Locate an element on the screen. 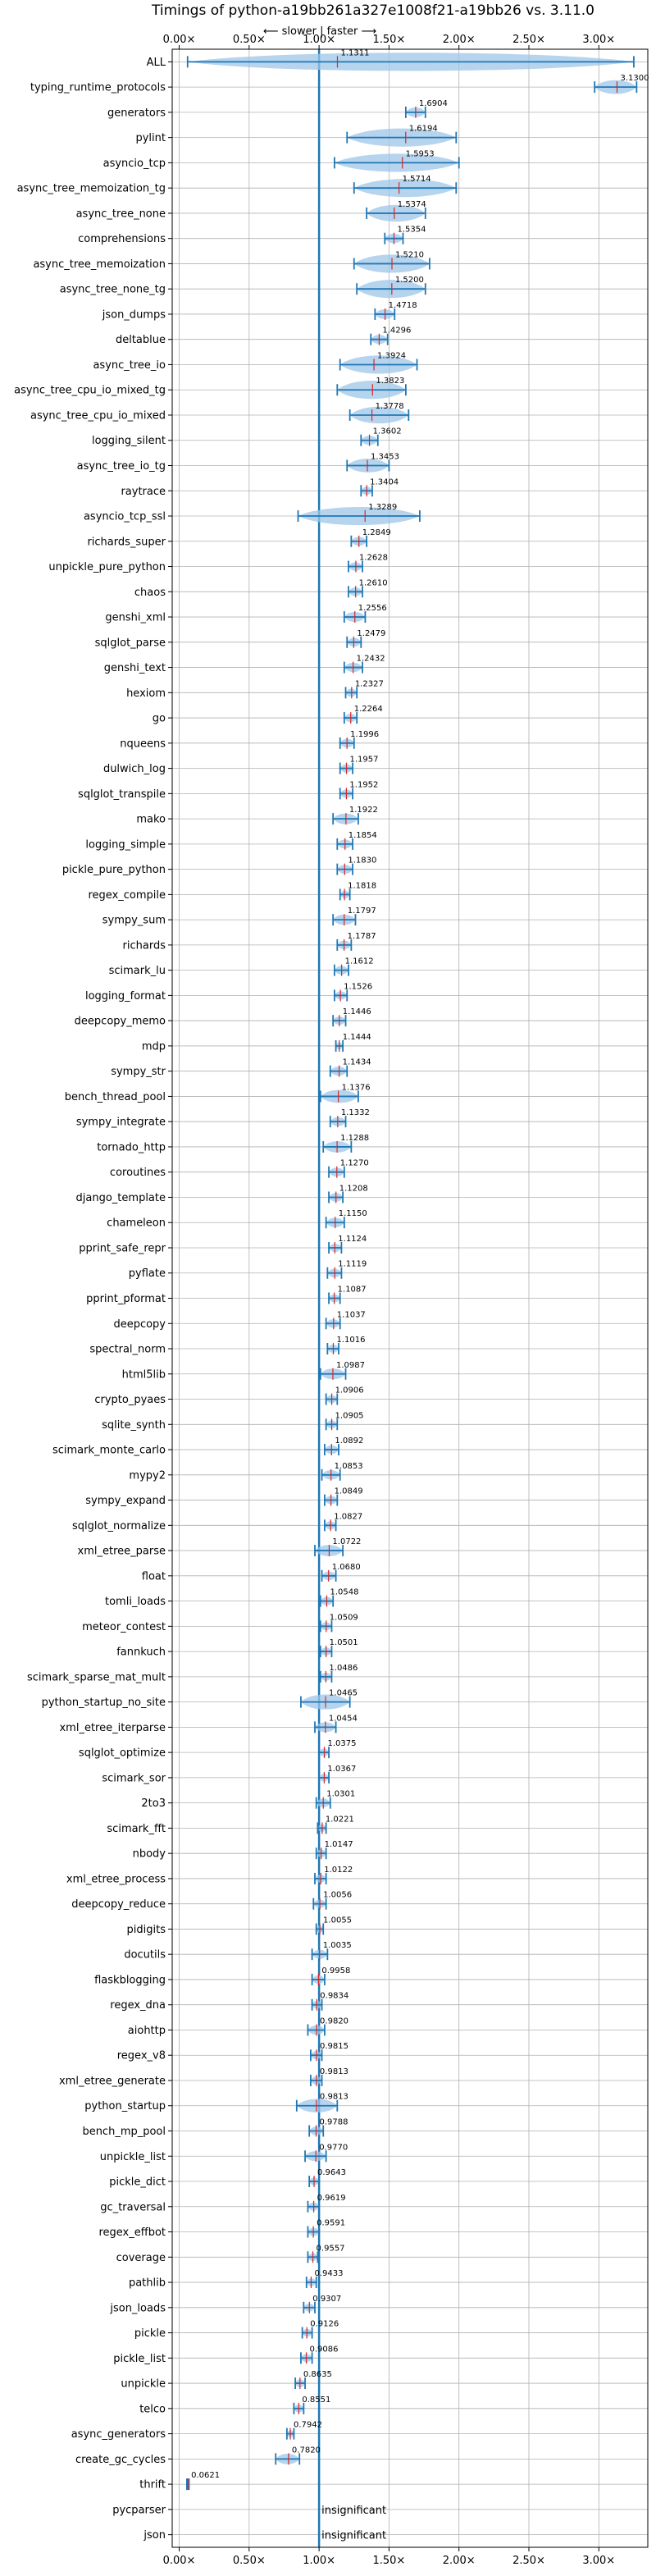 The height and width of the screenshot is (2576, 656). benchmark-name: python_startup_no_site is located at coordinates (104, 1703).